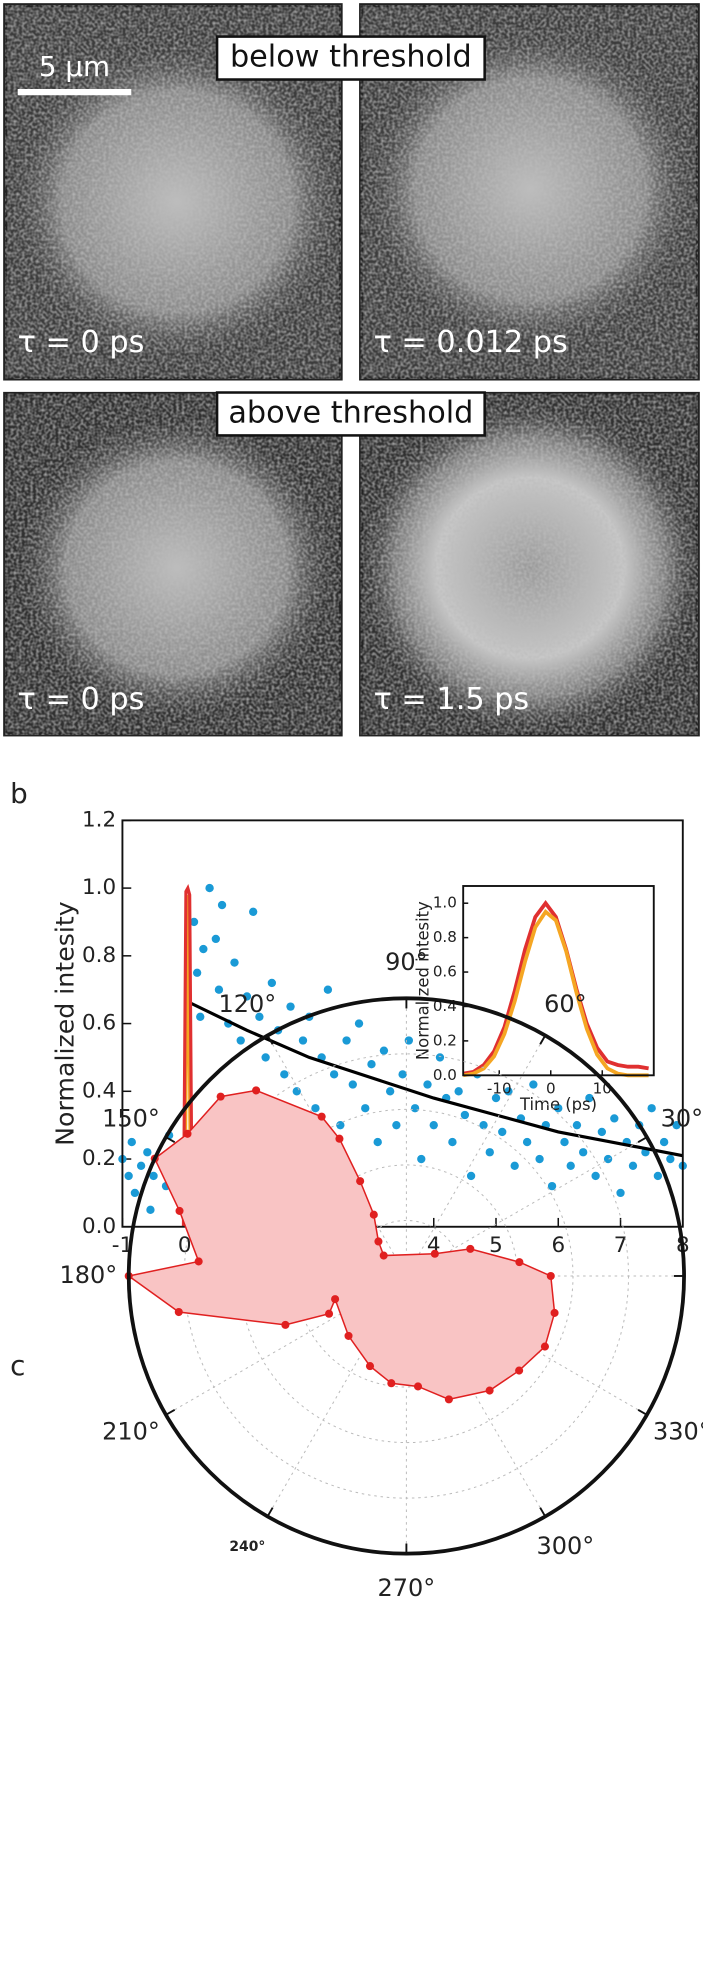 This screenshot has width=703, height=1979. I want to click on row-title: above threshold, so click(350, 412).